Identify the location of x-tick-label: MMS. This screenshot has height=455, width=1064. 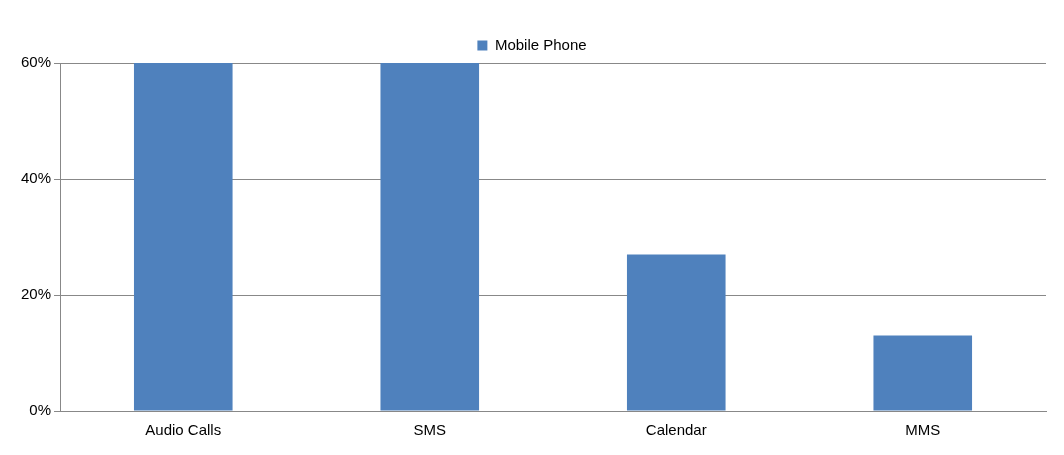
(923, 430).